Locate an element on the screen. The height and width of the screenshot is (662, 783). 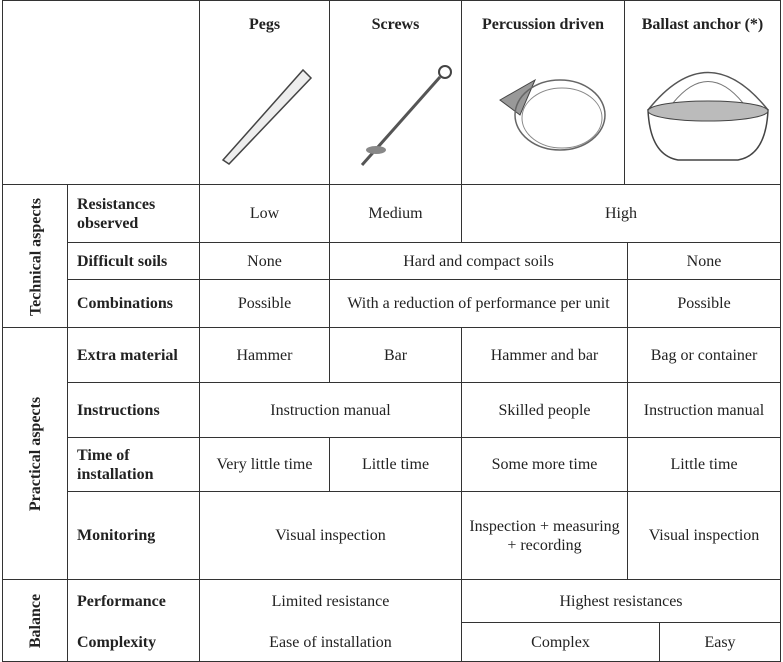
table-cell: Skilled people is located at coordinates (545, 410).